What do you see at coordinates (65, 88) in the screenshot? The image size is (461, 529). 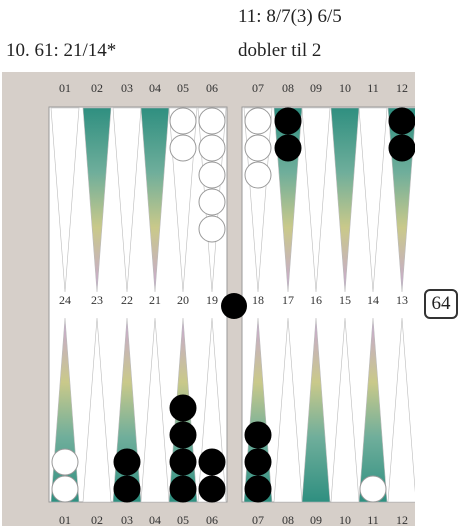 I see `top-point-label-1: 01` at bounding box center [65, 88].